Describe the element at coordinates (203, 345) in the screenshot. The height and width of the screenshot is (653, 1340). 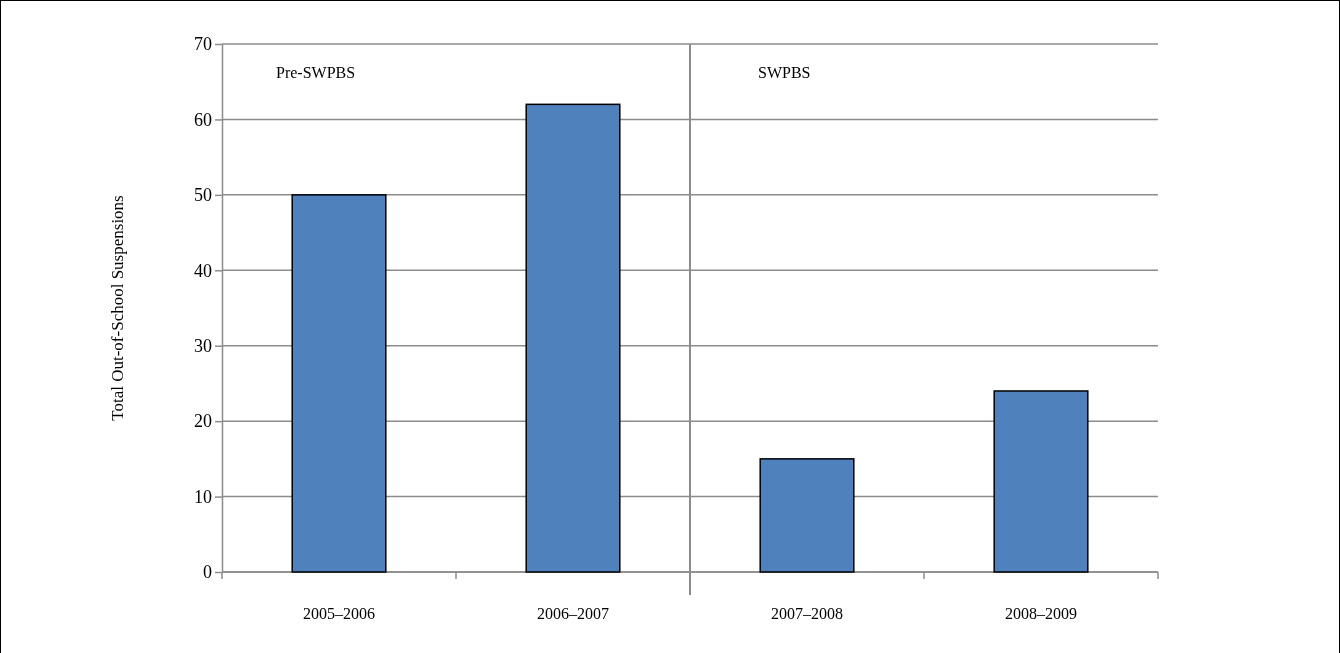
I see `y-tick-label: 30` at that location.